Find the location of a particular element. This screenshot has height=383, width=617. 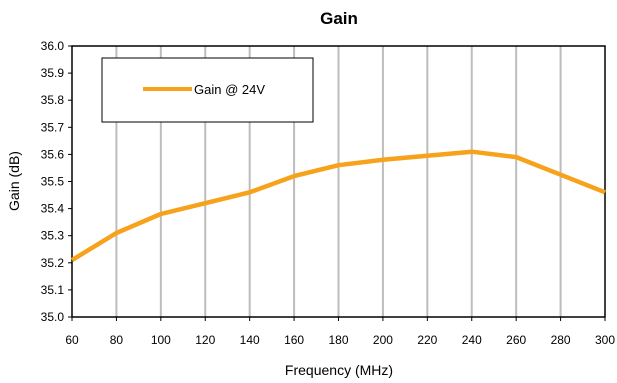

legend: Gain @ 24V is located at coordinates (207, 90).